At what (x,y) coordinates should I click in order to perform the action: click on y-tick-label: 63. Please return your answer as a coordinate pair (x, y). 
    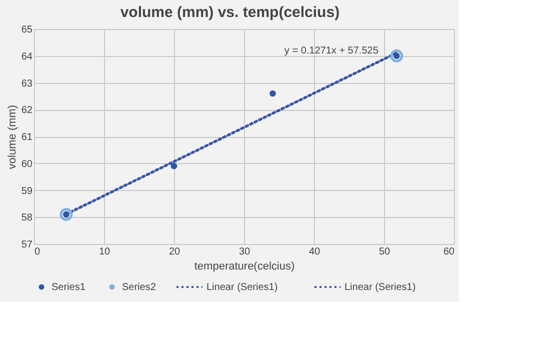
    Looking at the image, I should click on (27, 84).